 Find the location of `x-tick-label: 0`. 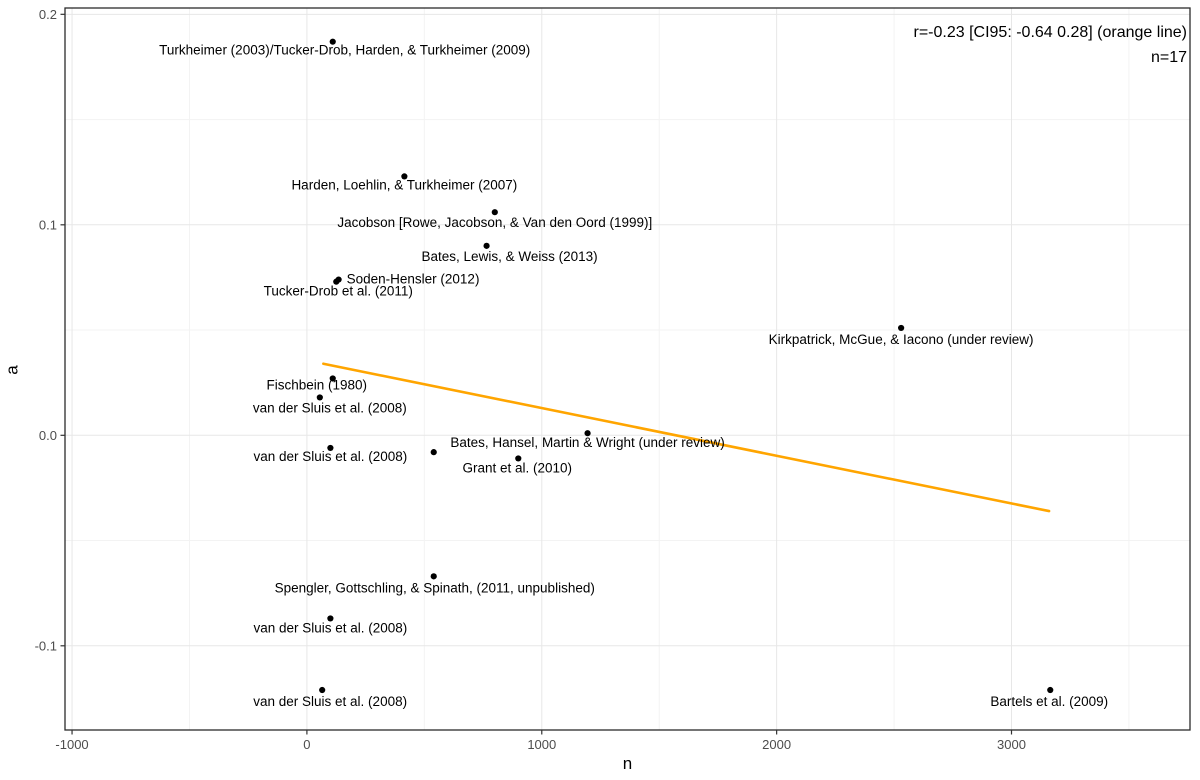

x-tick-label: 0 is located at coordinates (306, 744).